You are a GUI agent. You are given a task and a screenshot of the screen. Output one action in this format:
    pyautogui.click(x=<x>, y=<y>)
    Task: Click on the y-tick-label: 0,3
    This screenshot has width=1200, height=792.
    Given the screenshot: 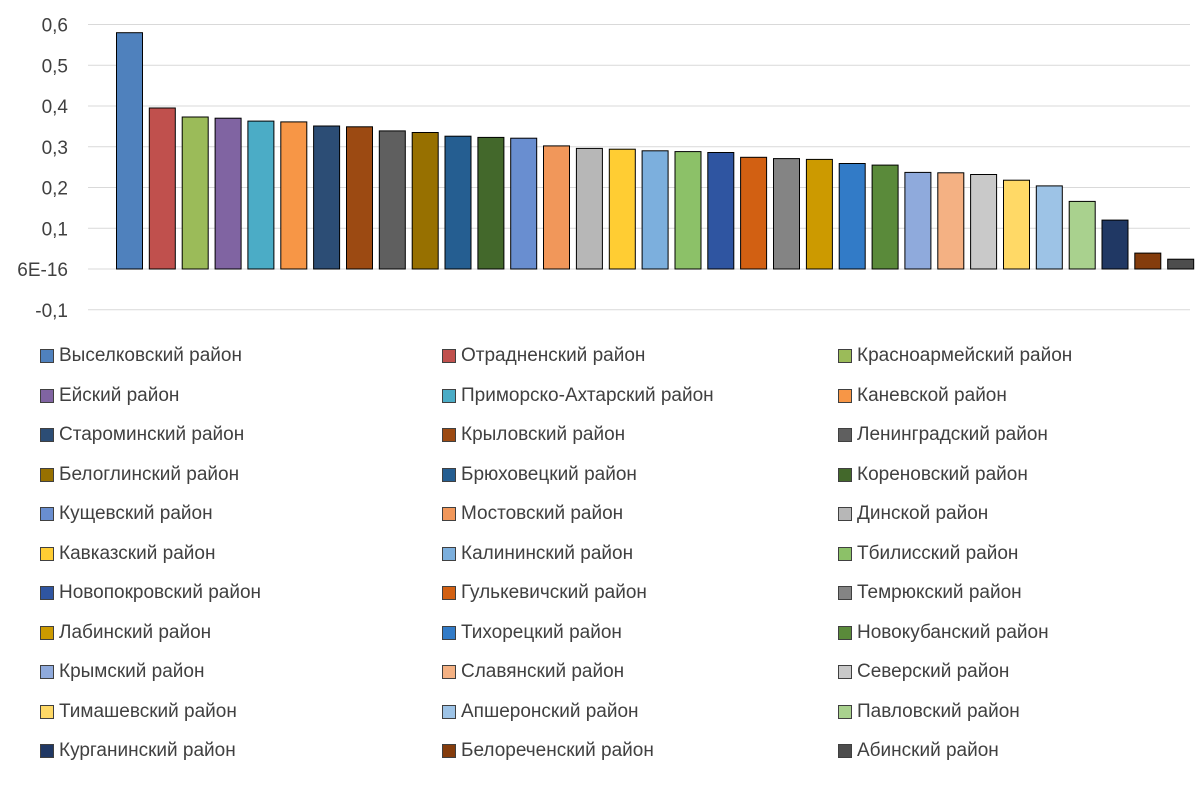 What is the action you would take?
    pyautogui.click(x=55, y=148)
    